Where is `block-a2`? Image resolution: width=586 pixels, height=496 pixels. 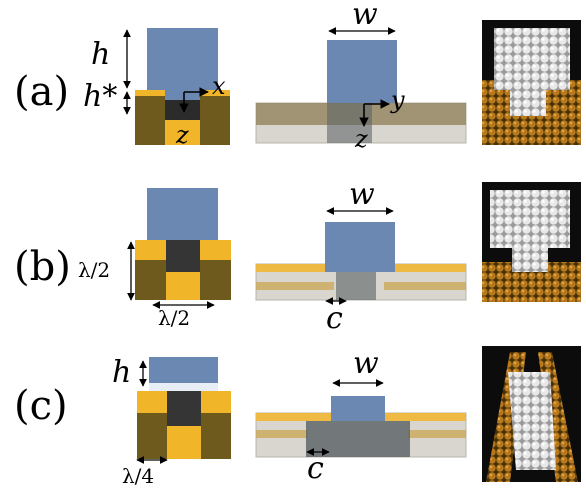
block-a2 is located at coordinates (362, 71).